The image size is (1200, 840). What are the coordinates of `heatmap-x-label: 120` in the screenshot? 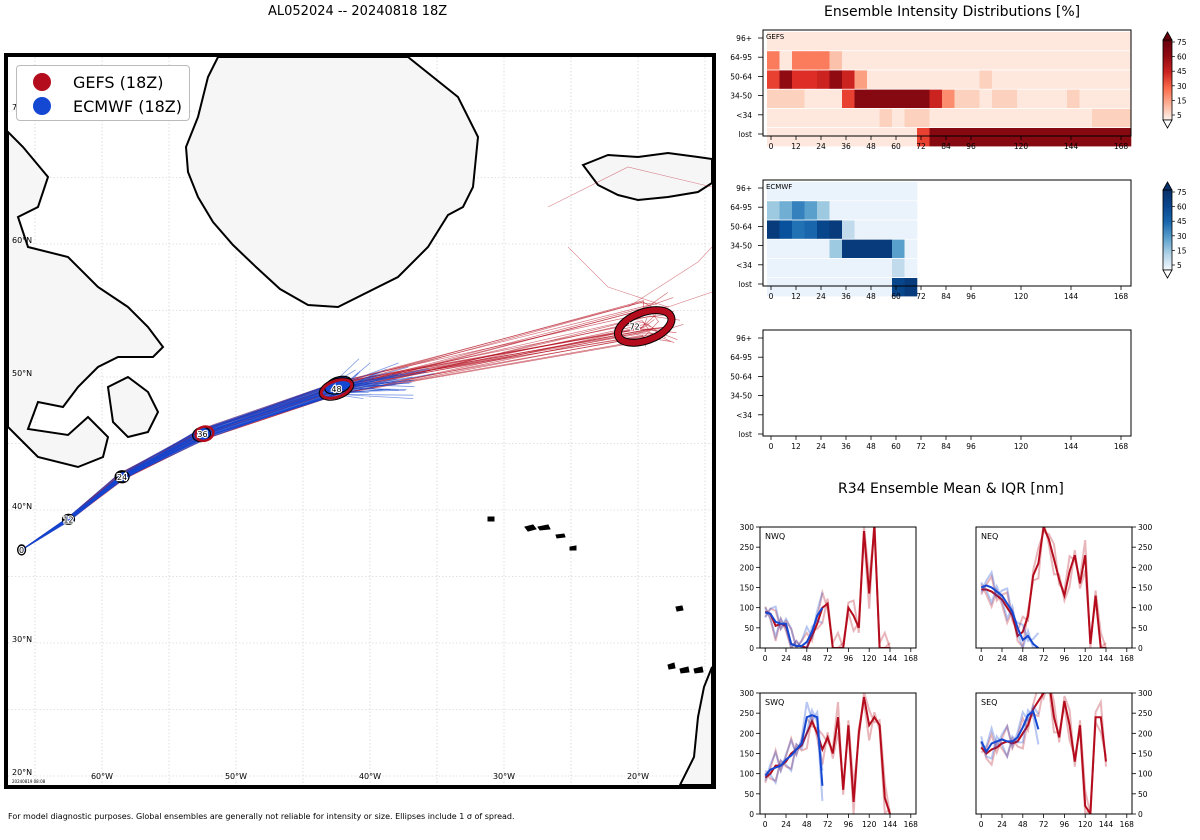 It's located at (1021, 146).